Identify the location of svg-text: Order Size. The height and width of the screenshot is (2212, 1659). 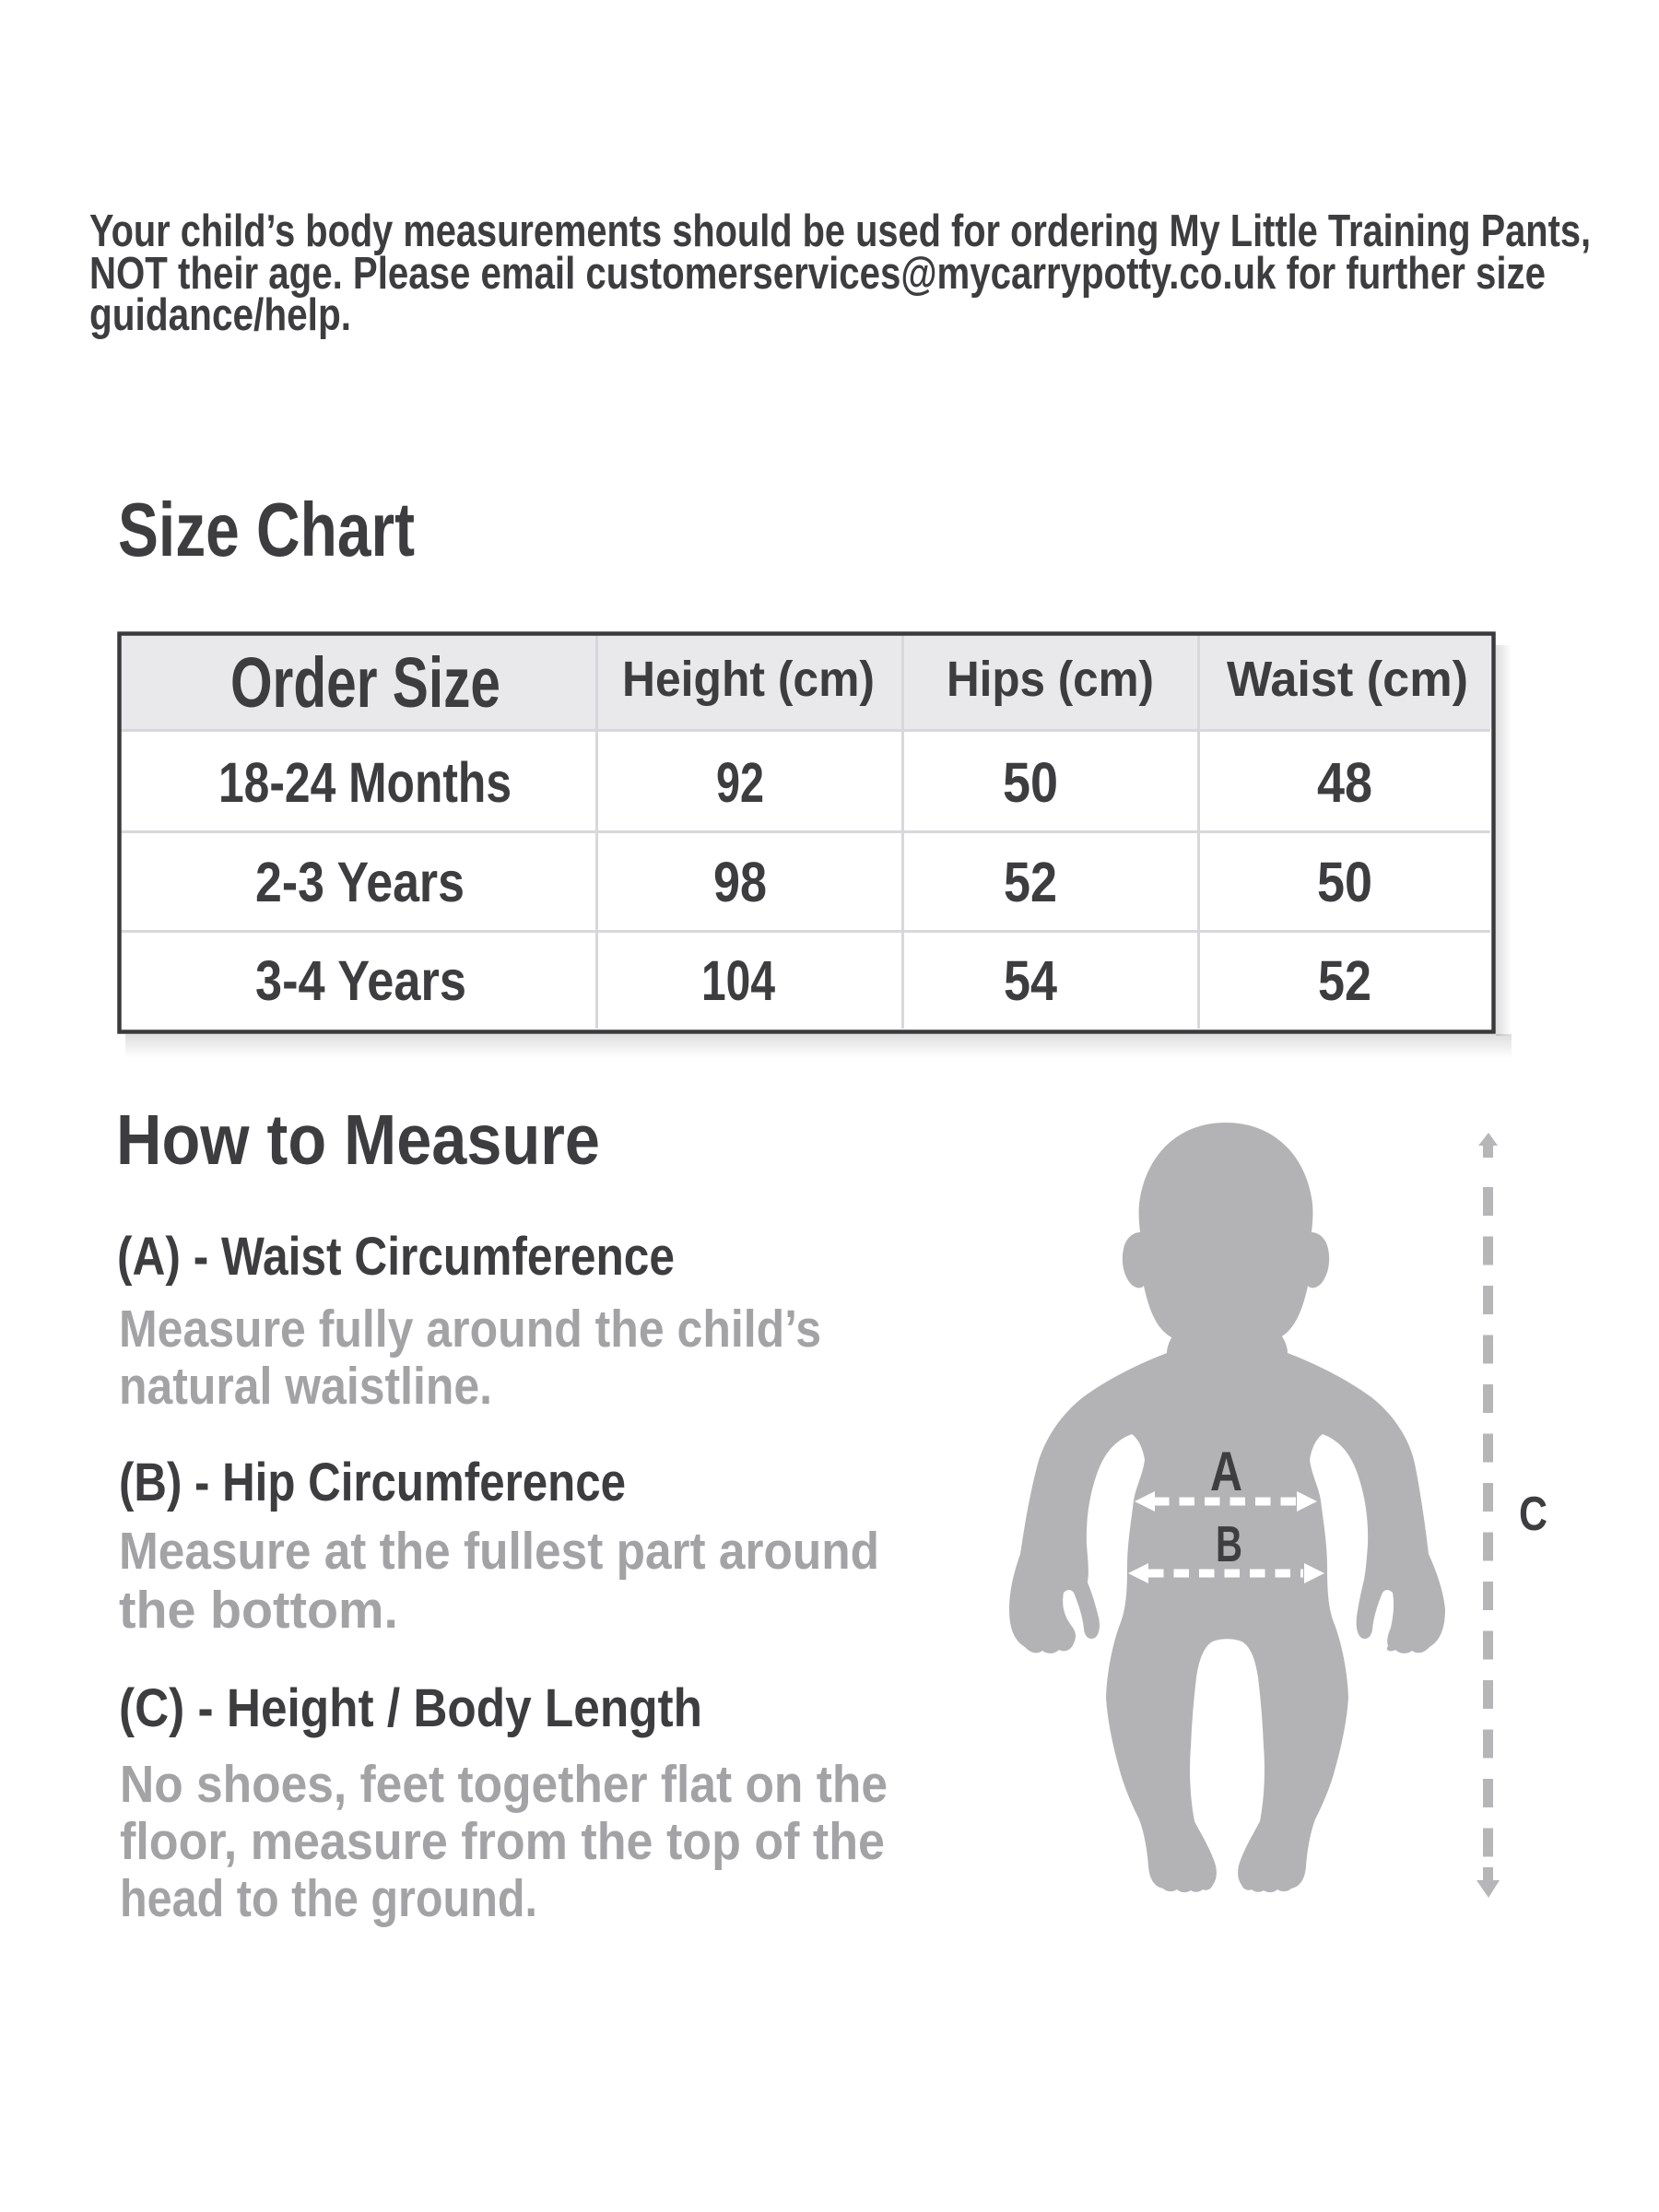
(365, 683).